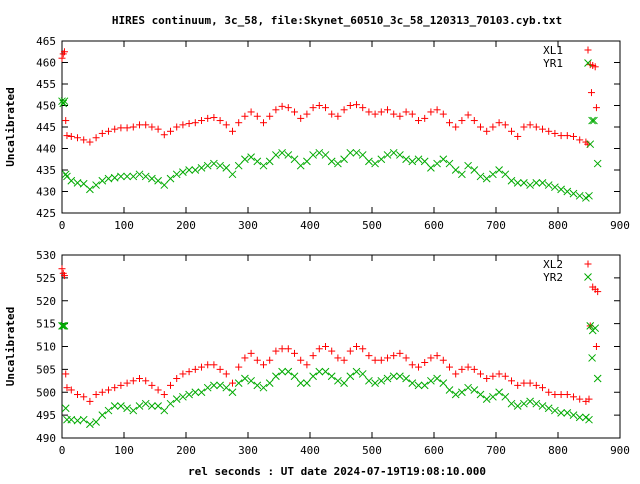  What do you see at coordinates (553, 63) in the screenshot?
I see `legend-label: YR1` at bounding box center [553, 63].